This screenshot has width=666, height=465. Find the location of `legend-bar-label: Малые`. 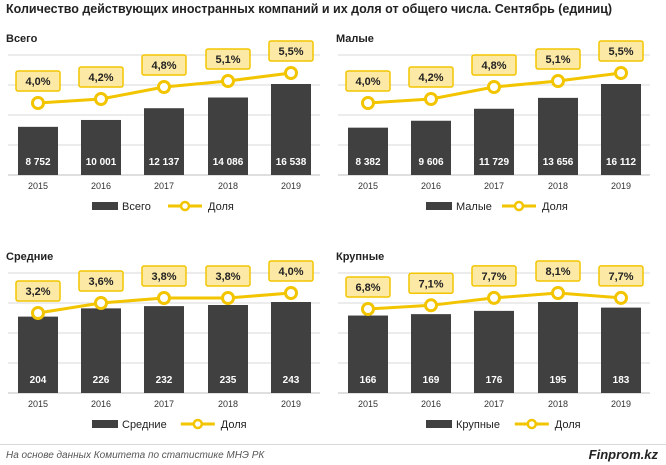

legend-bar-label: Малые is located at coordinates (474, 207).